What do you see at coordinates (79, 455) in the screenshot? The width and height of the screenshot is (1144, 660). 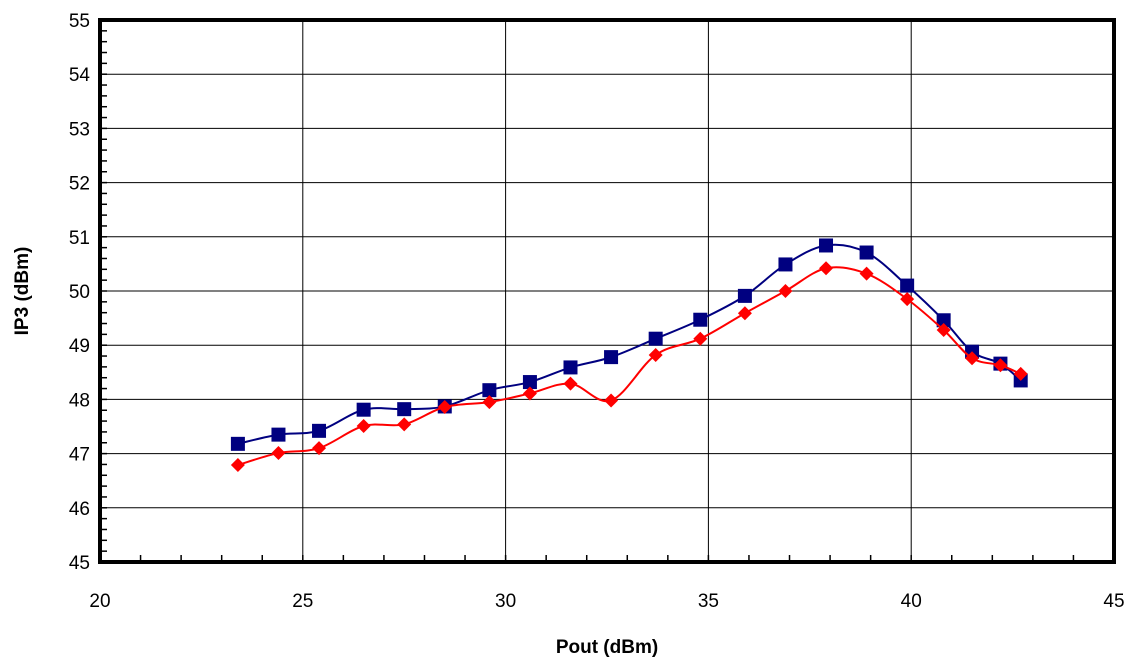 I see `y-tick-label: 47` at bounding box center [79, 455].